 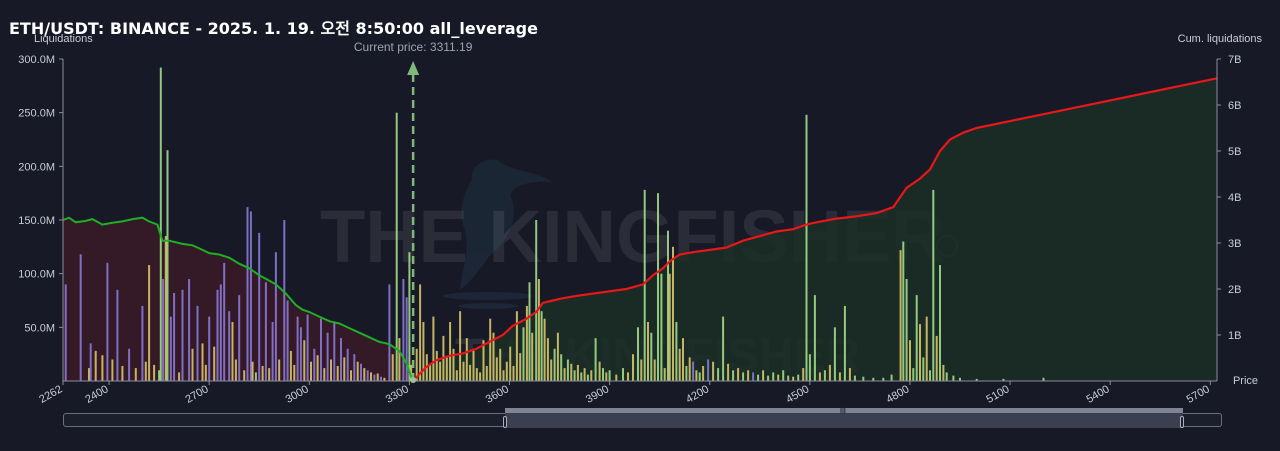 What do you see at coordinates (238, 299) in the screenshot?
I see `cum-liquidation-line-left` at bounding box center [238, 299].